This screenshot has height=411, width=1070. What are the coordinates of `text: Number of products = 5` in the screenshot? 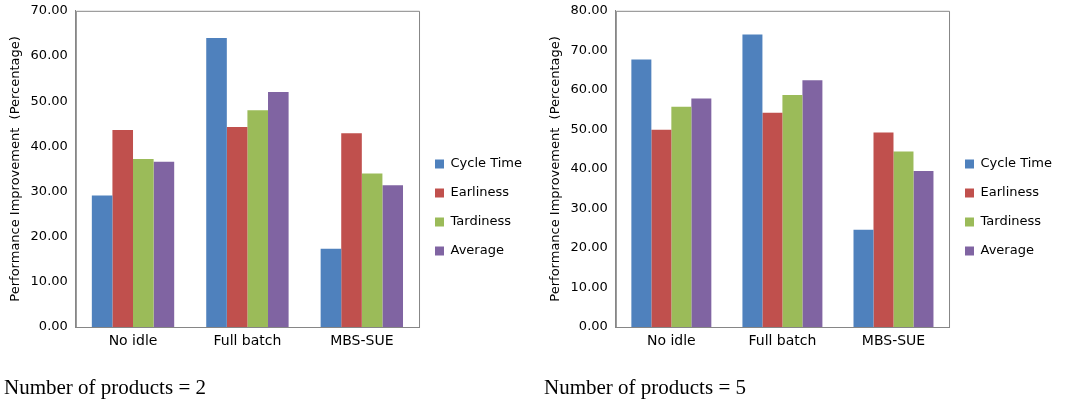 It's located at (645, 386).